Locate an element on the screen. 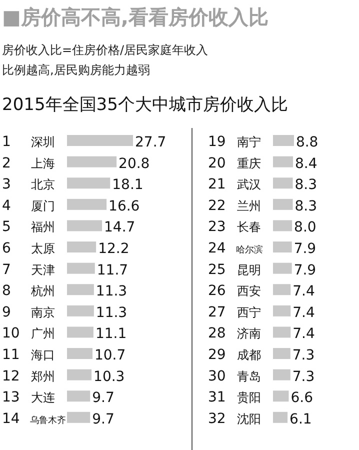  data-label: 16.6 is located at coordinates (124, 206).